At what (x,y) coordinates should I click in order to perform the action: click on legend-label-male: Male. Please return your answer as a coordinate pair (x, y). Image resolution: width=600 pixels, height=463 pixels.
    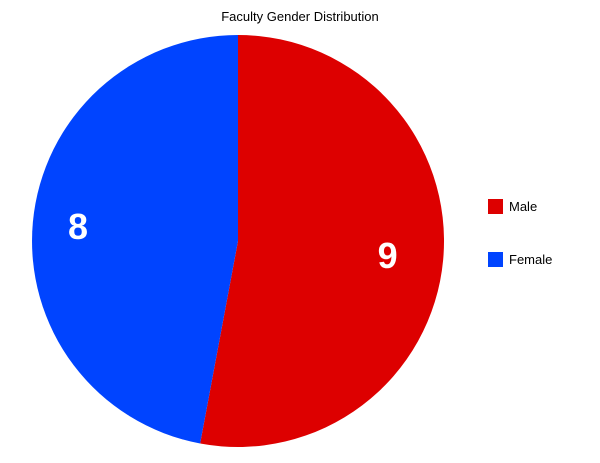
    Looking at the image, I should click on (523, 206).